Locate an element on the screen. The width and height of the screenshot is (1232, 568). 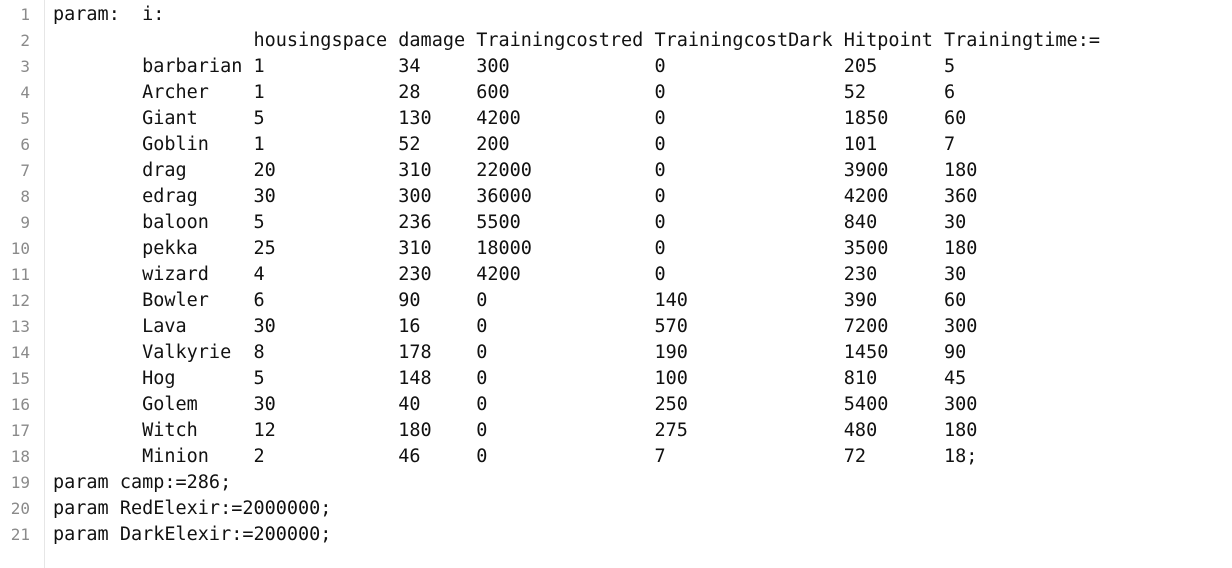
code-text: pekka 25 310 18000 0 3500 180 is located at coordinates (515, 248).